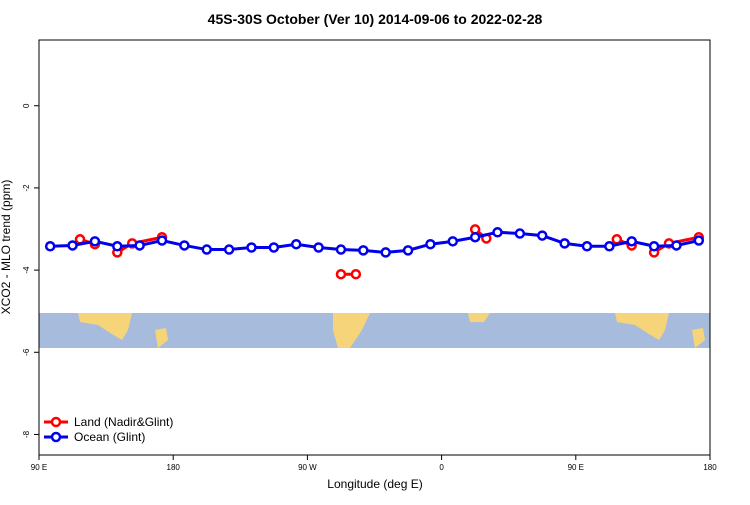  I want to click on x-tick-label: 0, so click(441, 467).